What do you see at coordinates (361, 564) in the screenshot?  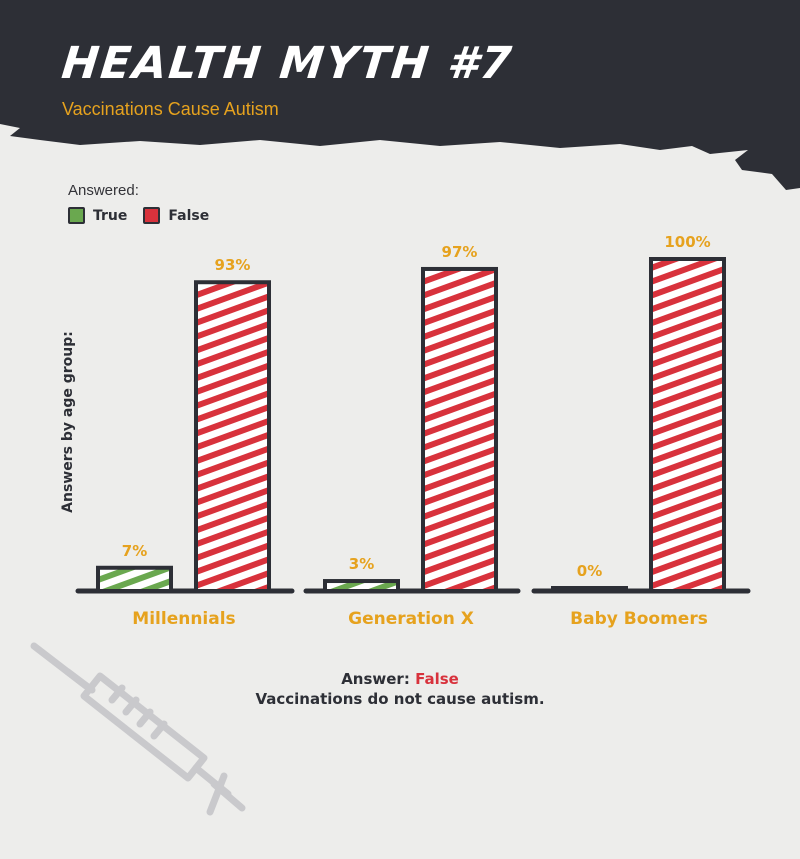 I see `data-label: 3%` at bounding box center [361, 564].